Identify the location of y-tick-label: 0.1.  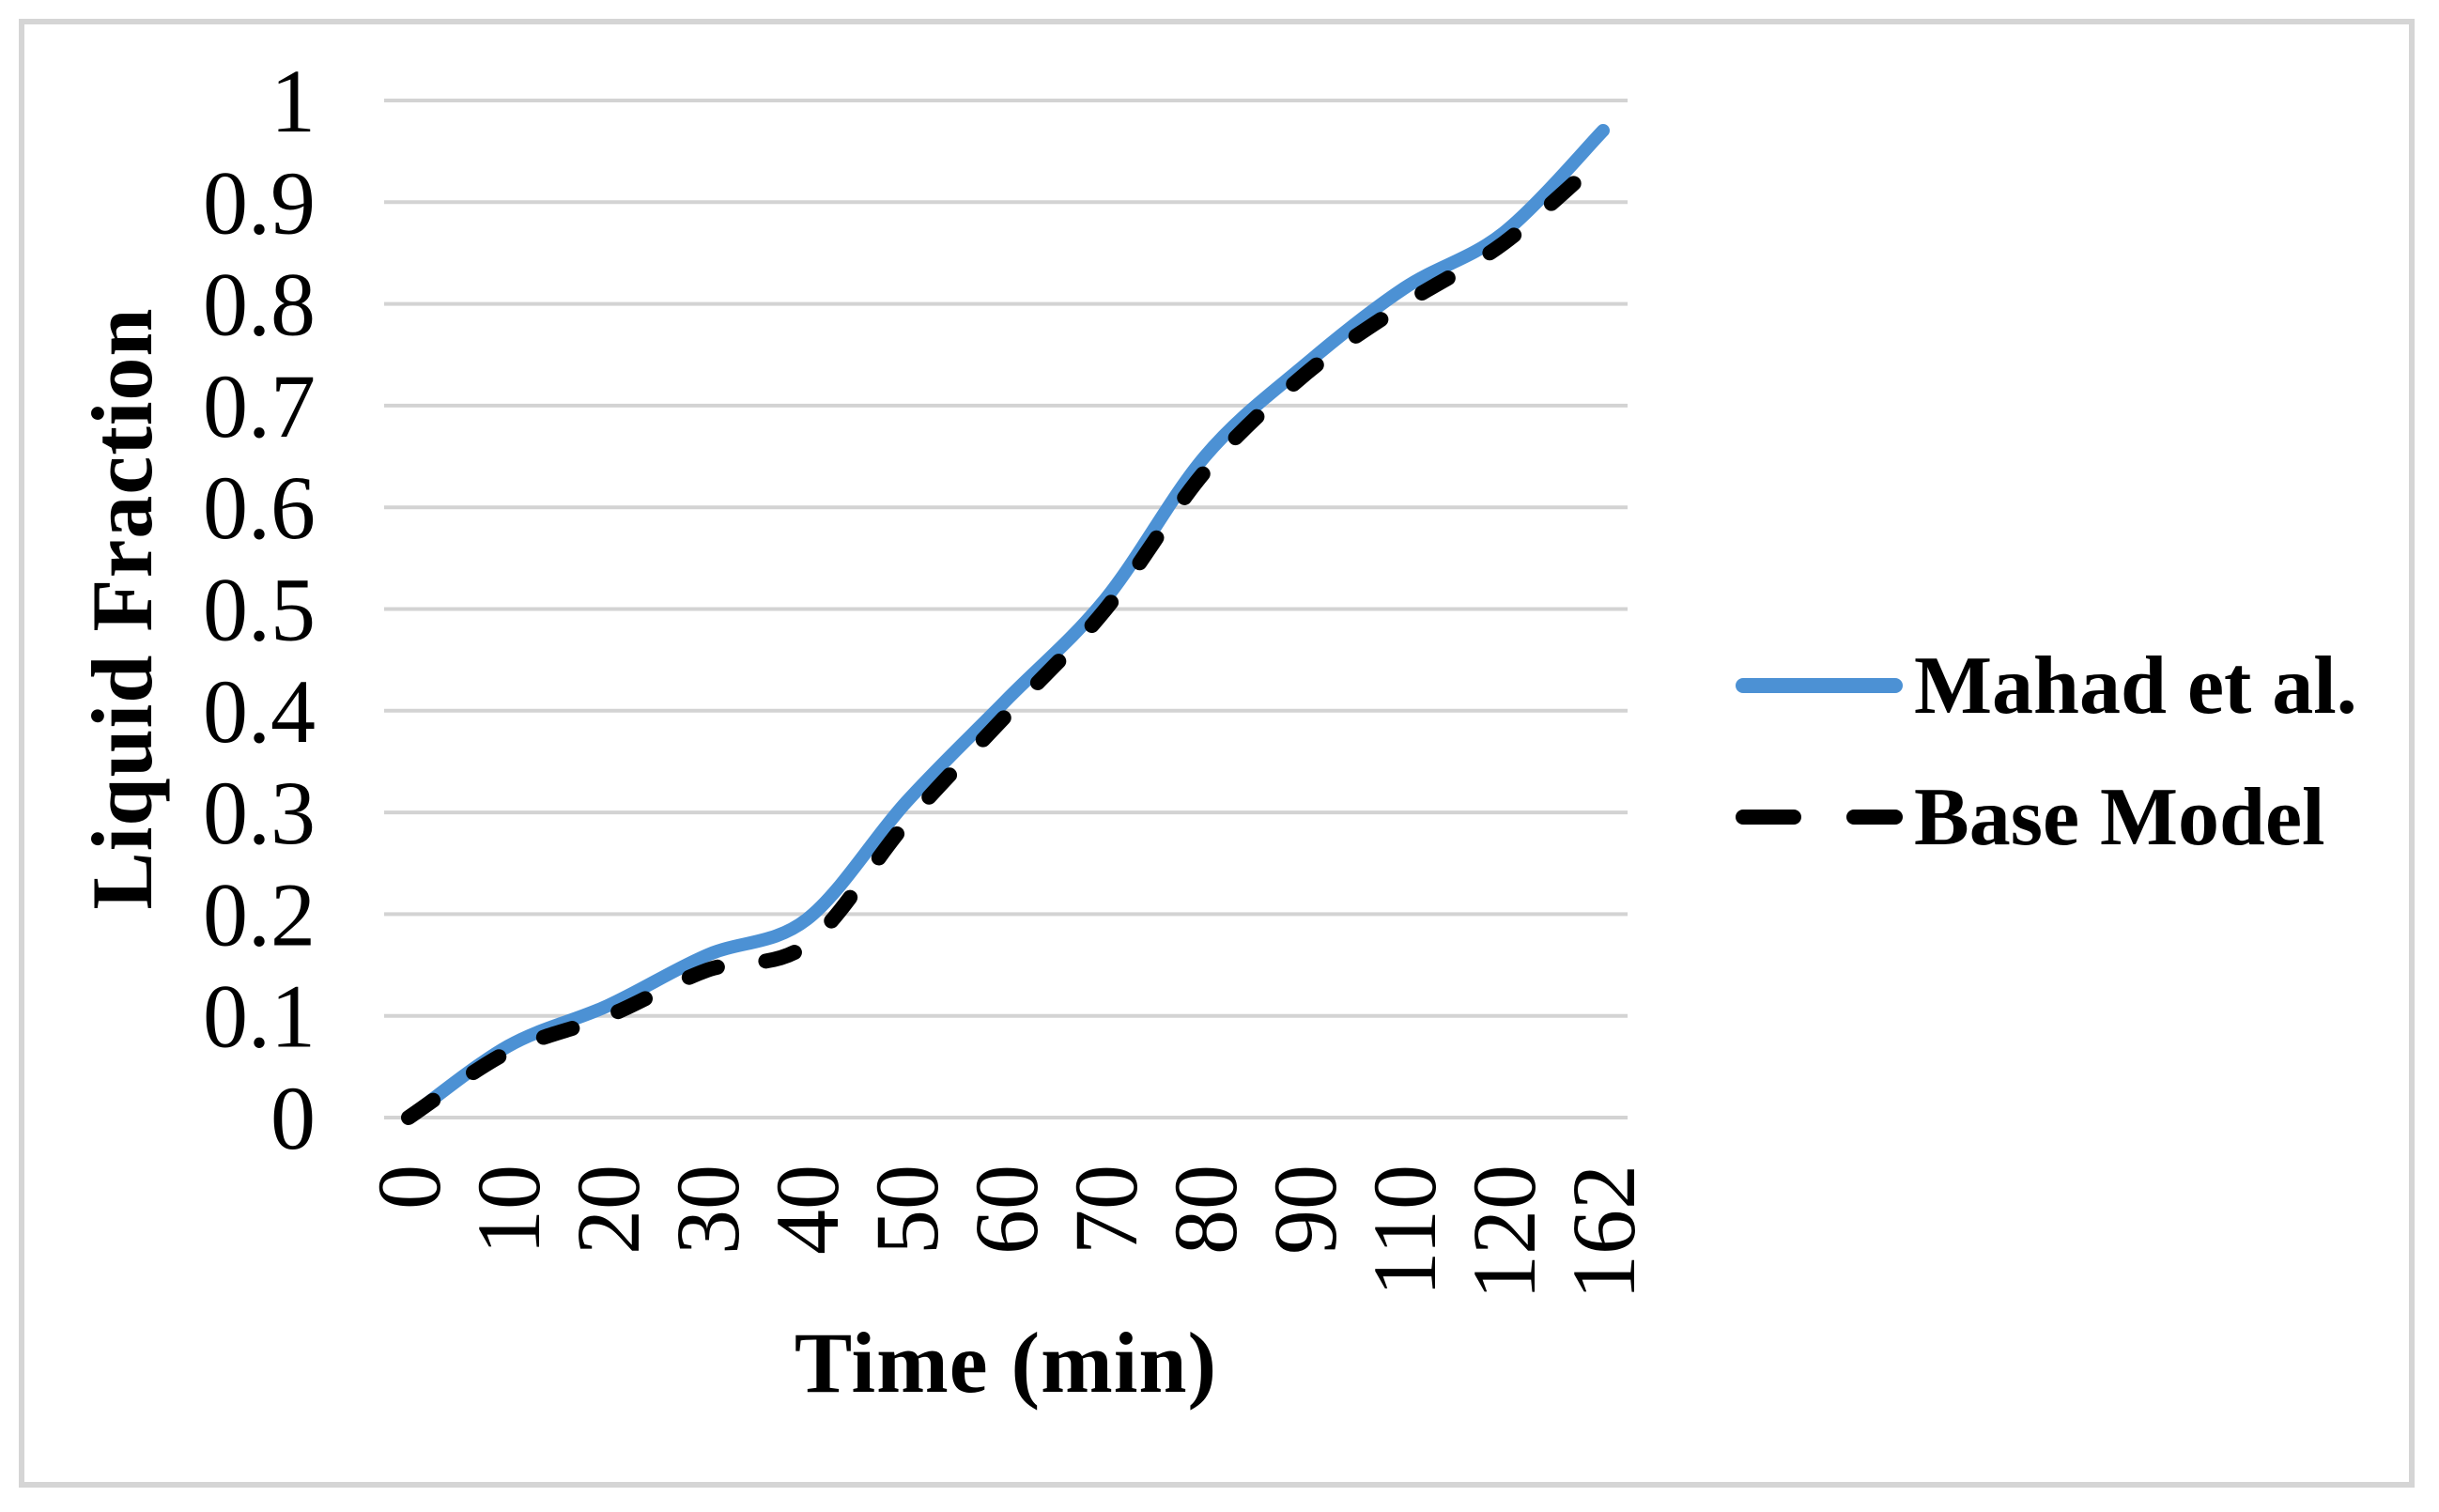
(260, 1017).